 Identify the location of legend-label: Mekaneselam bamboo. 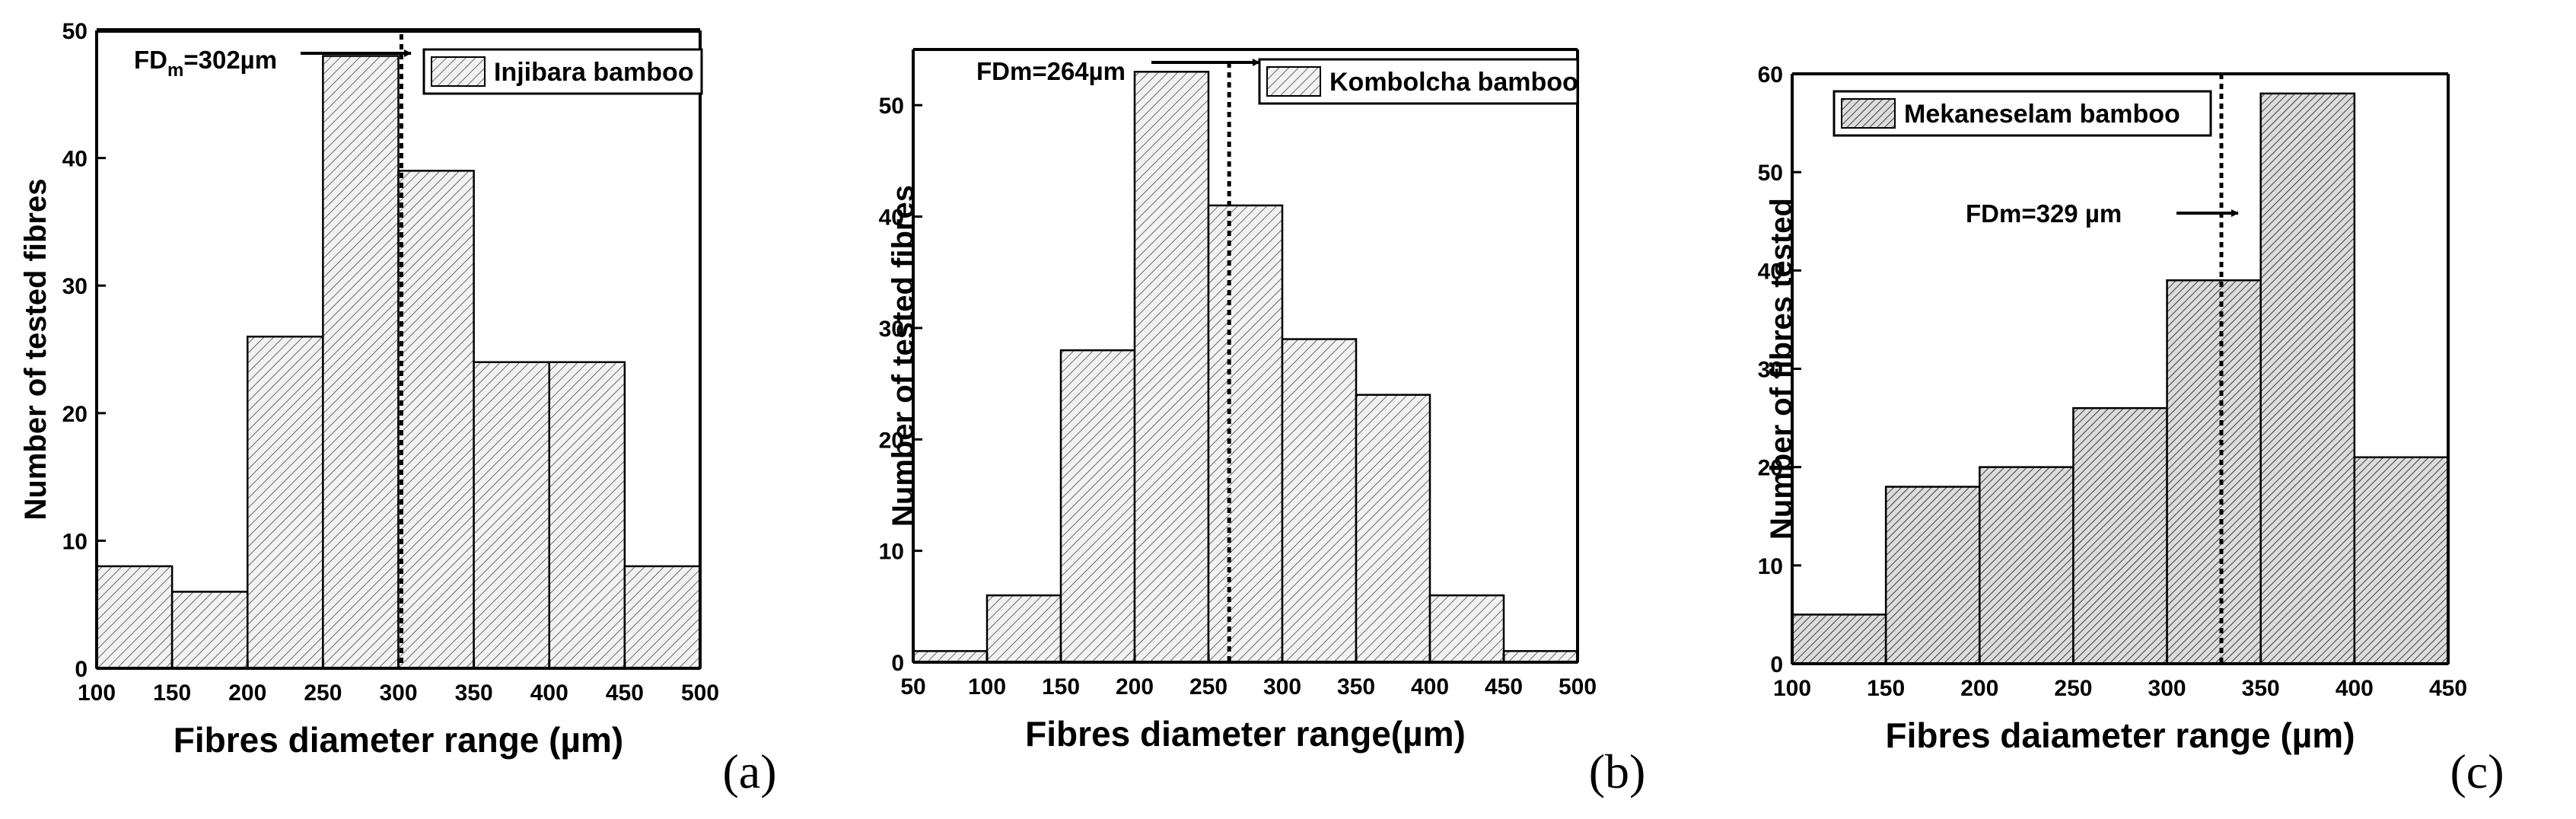
(2042, 114).